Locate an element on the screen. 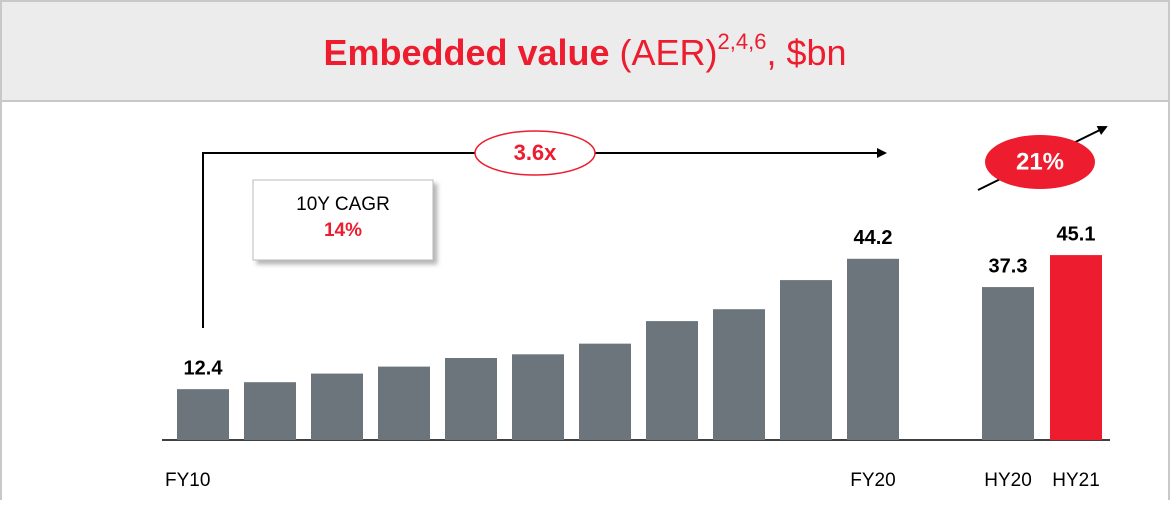 The height and width of the screenshot is (505, 1170). x-tick-label: FY10 is located at coordinates (187, 480).